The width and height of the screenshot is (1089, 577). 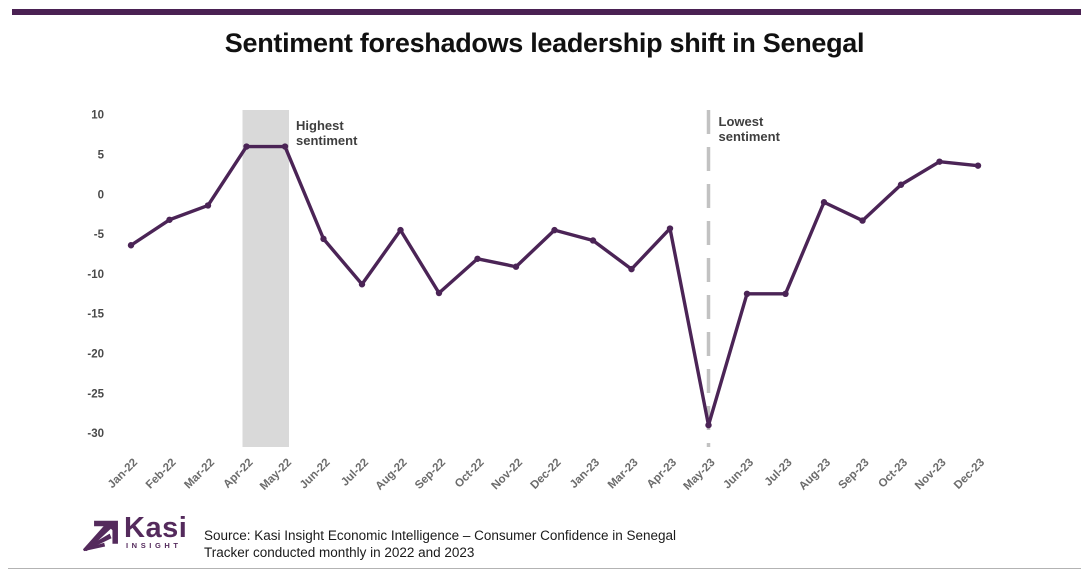 What do you see at coordinates (700, 475) in the screenshot?
I see `x-tick-label: May-23` at bounding box center [700, 475].